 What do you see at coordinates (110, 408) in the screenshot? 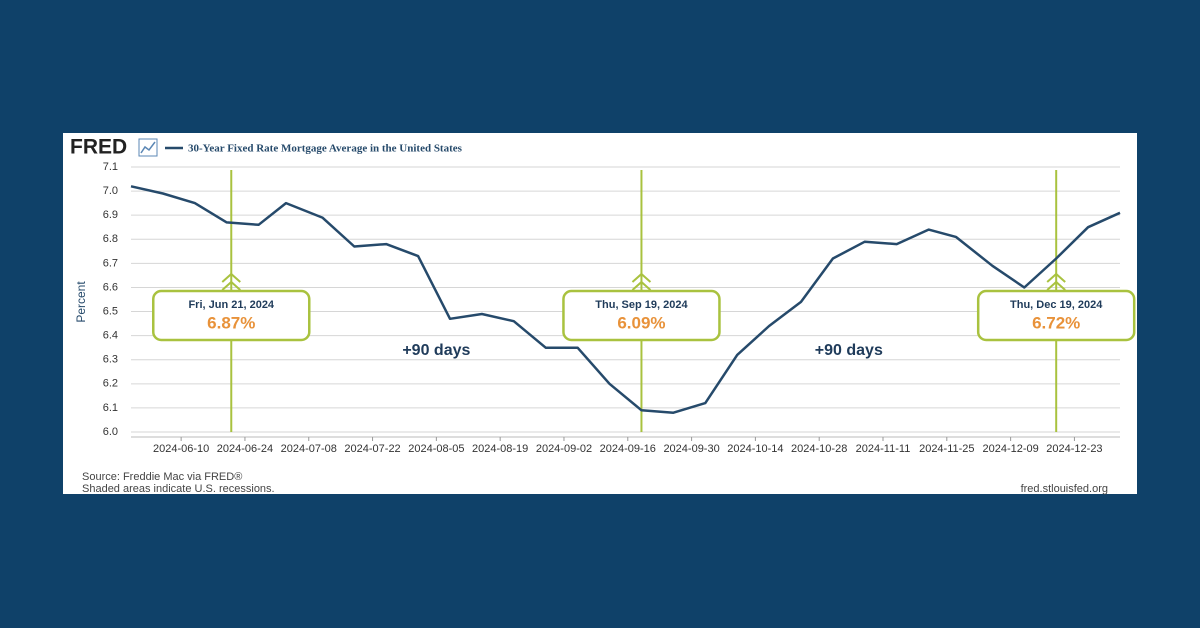
I see `y-tick-label: 6.1` at bounding box center [110, 408].